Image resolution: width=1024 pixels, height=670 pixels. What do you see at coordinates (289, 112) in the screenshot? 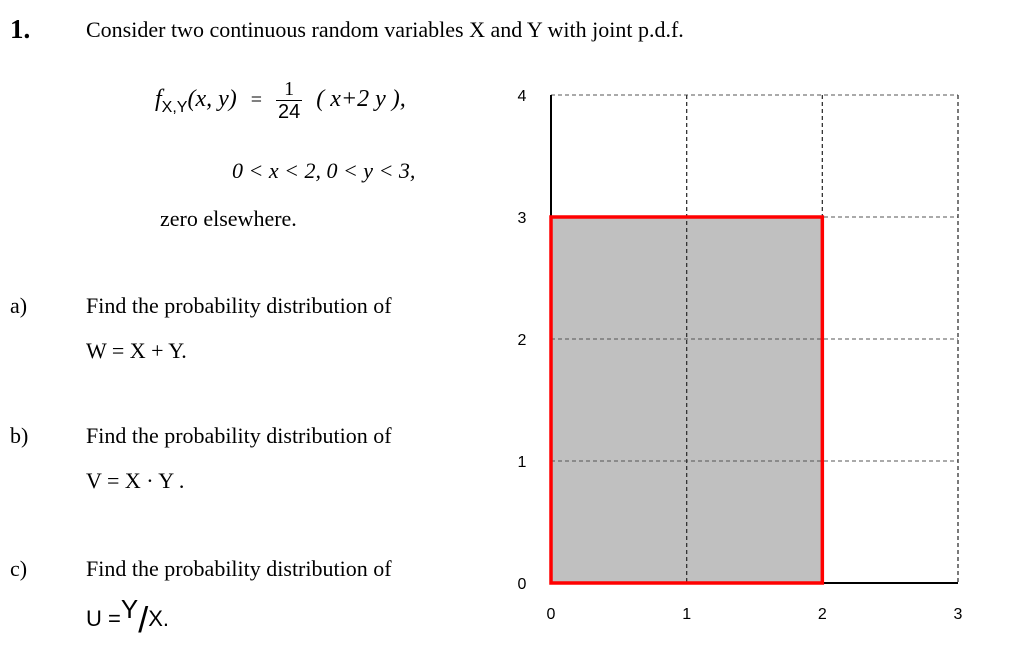
I see `pdf-coef-den: 24` at bounding box center [289, 112].